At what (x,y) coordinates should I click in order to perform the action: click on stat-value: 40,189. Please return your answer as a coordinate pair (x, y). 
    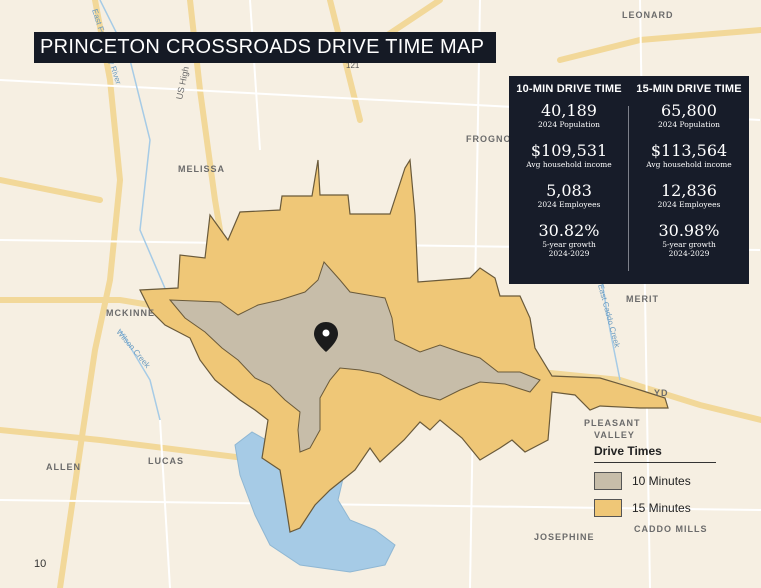
    Looking at the image, I should click on (569, 110).